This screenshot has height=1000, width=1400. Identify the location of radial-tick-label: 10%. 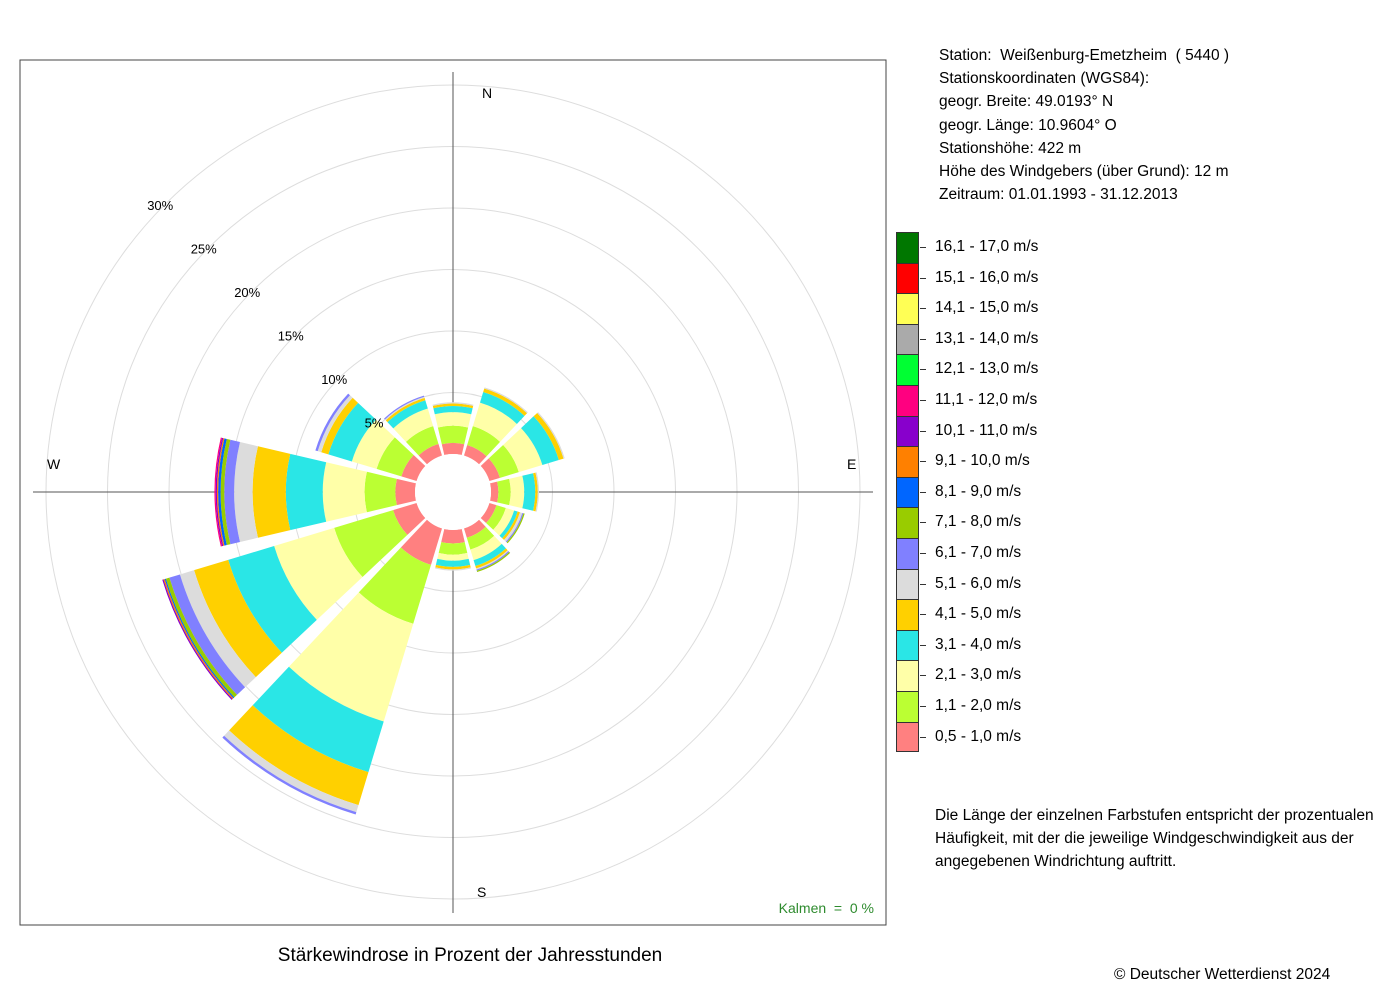
(334, 379).